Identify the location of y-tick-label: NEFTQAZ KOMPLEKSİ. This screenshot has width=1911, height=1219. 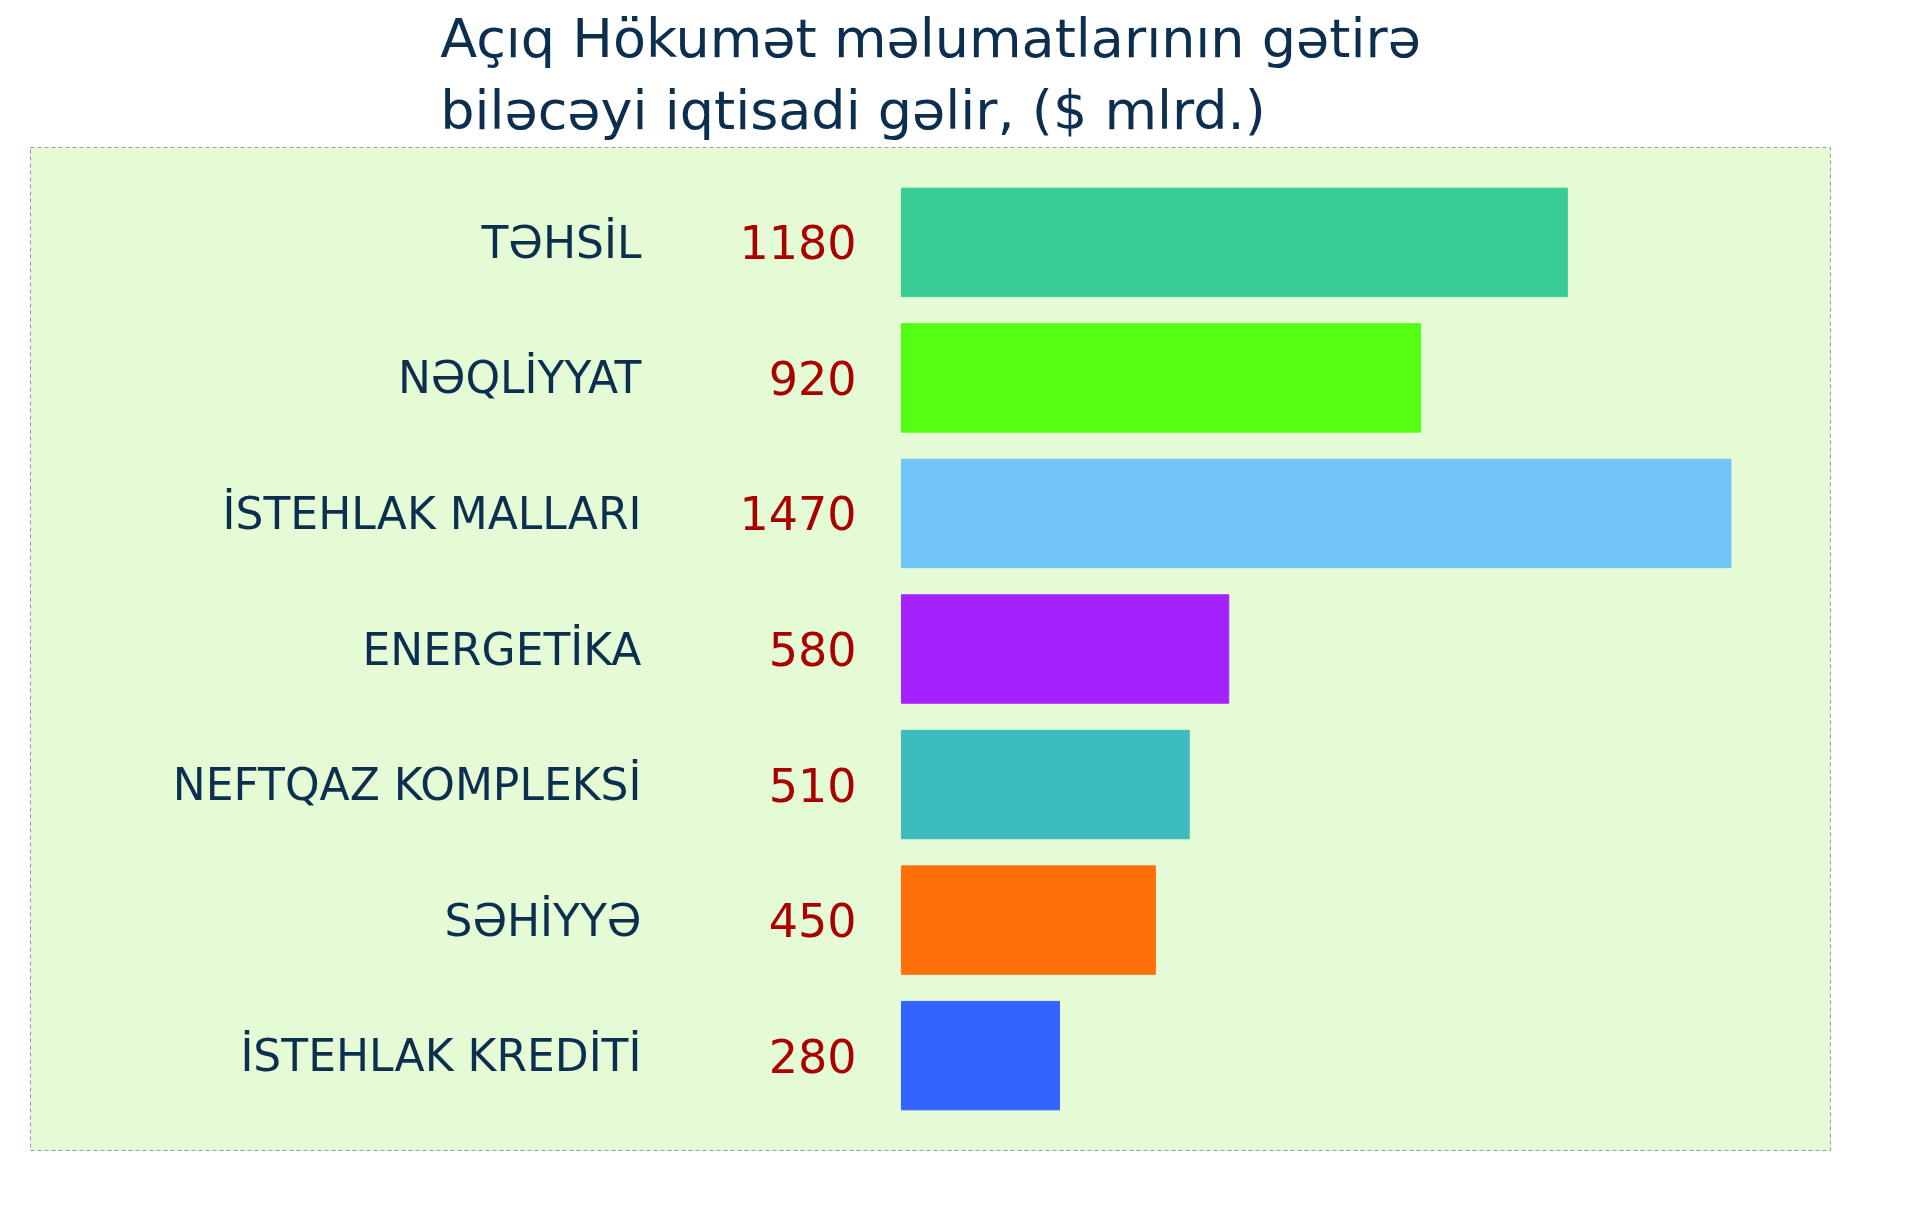
(407, 785).